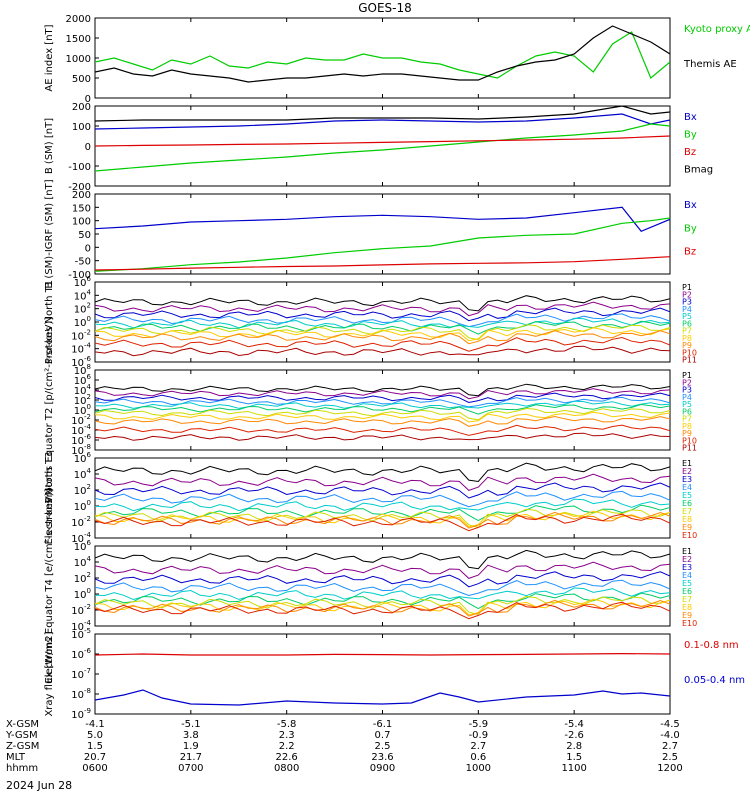 The height and width of the screenshot is (800, 750). What do you see at coordinates (81, 107) in the screenshot?
I see `y-tick-label: 200` at bounding box center [81, 107].